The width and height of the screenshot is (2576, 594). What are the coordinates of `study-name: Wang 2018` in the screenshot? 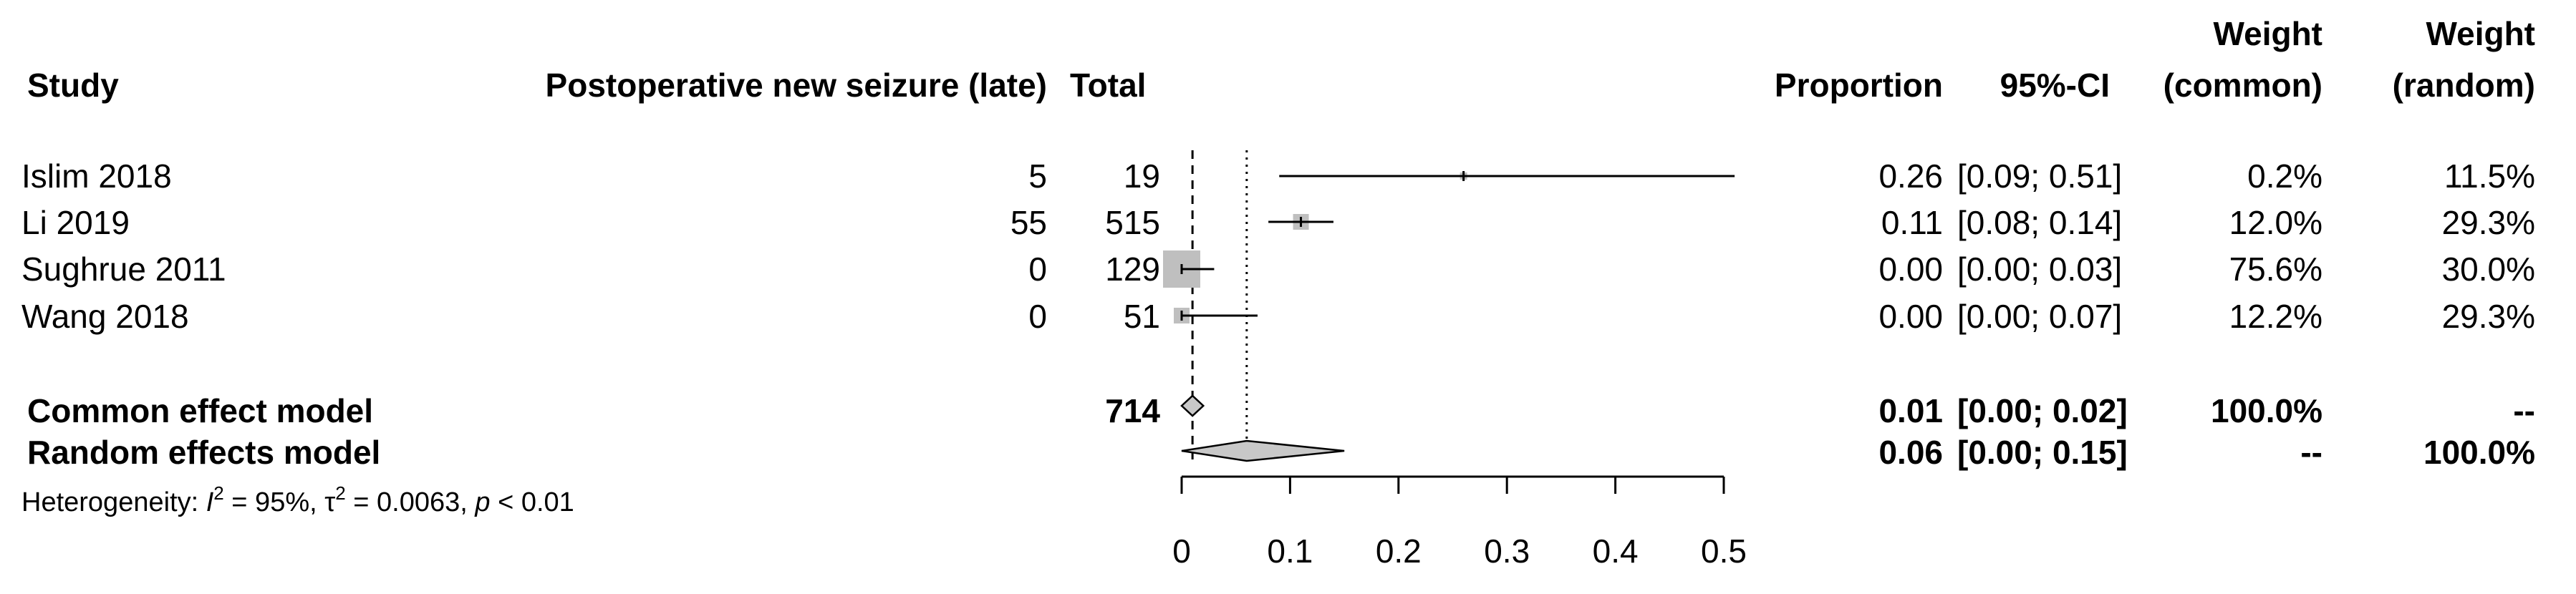 It's located at (105, 316).